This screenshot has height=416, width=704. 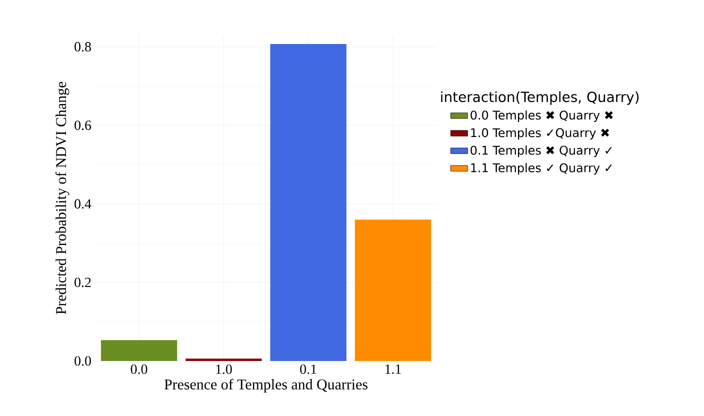 I want to click on legend-label: 1.0 Temples ✓Quarry ✖, so click(x=540, y=134).